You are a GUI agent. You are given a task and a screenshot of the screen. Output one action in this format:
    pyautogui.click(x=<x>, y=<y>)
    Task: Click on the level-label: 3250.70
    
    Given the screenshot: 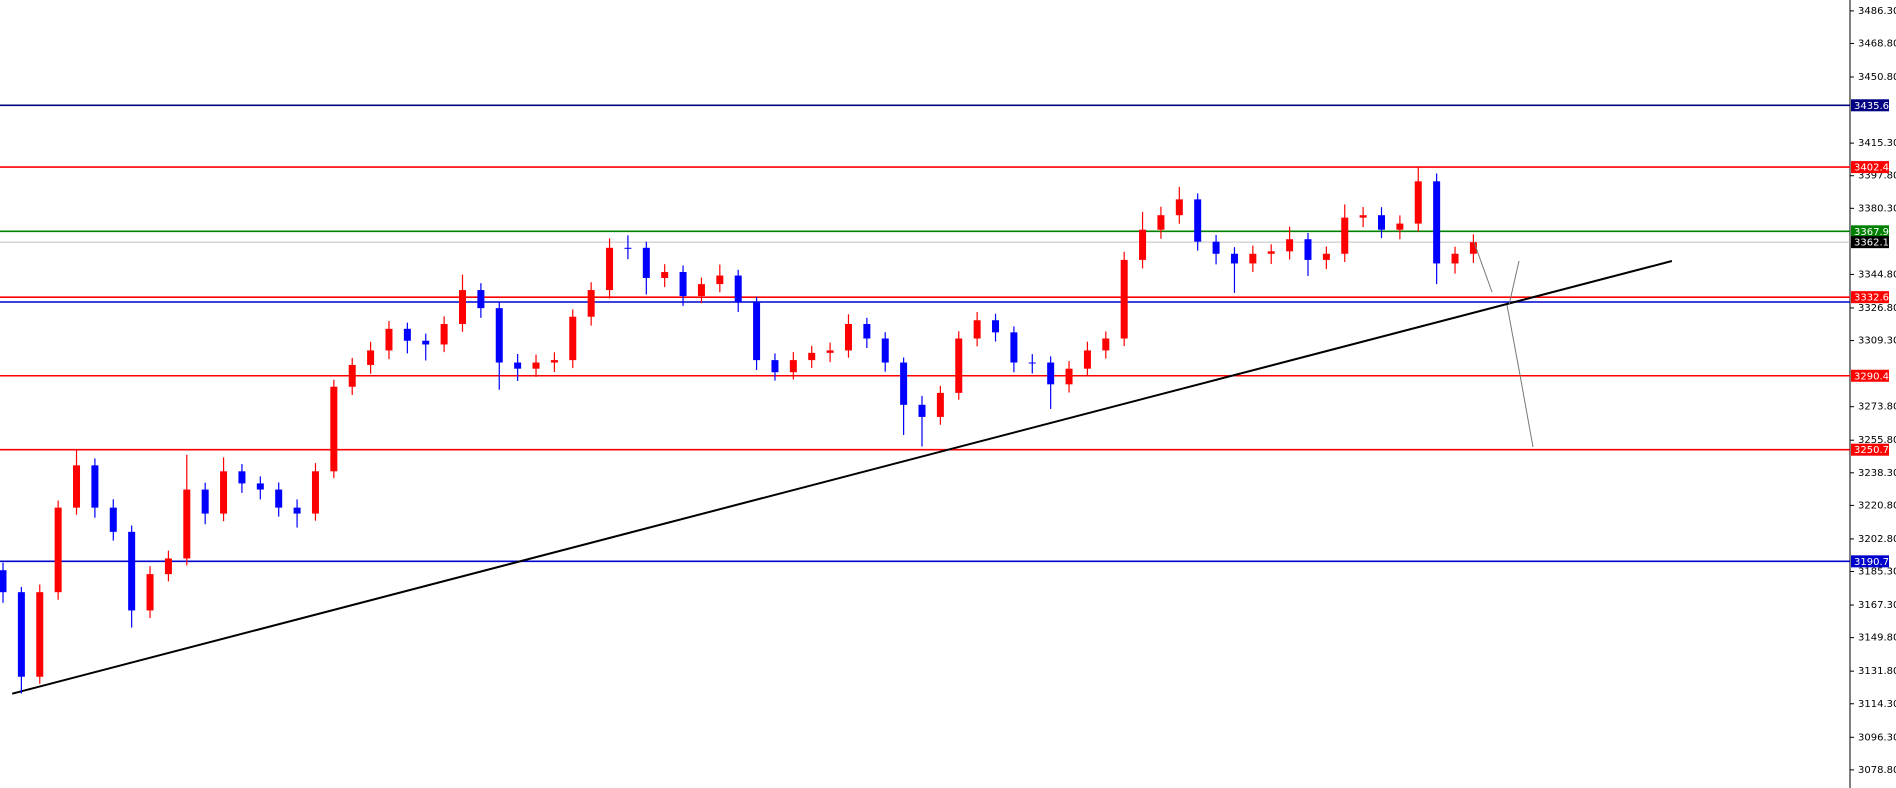 What is the action you would take?
    pyautogui.click(x=1874, y=450)
    